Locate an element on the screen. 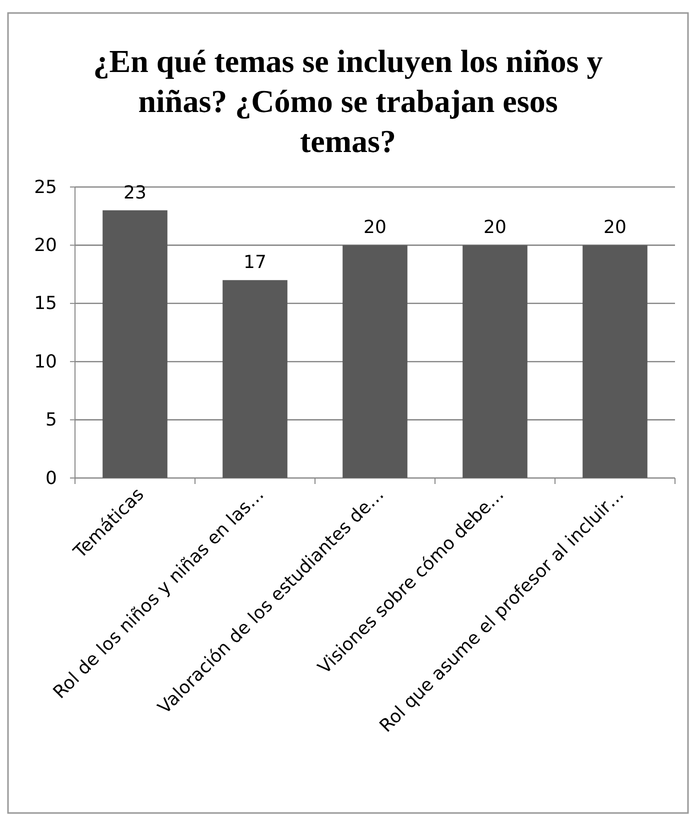 Image resolution: width=696 pixels, height=820 pixels. data-label: 23 is located at coordinates (135, 193).